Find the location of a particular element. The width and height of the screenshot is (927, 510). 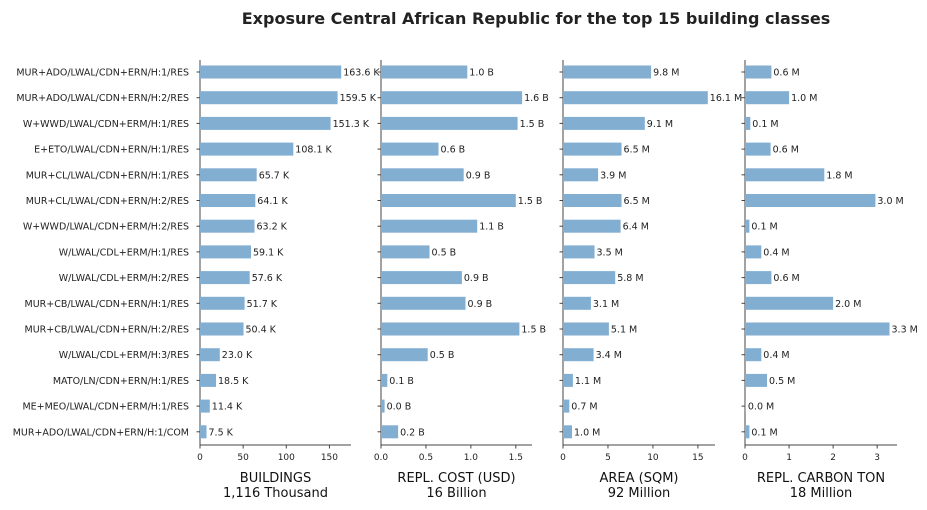

data-label: 0.5 M is located at coordinates (782, 381).